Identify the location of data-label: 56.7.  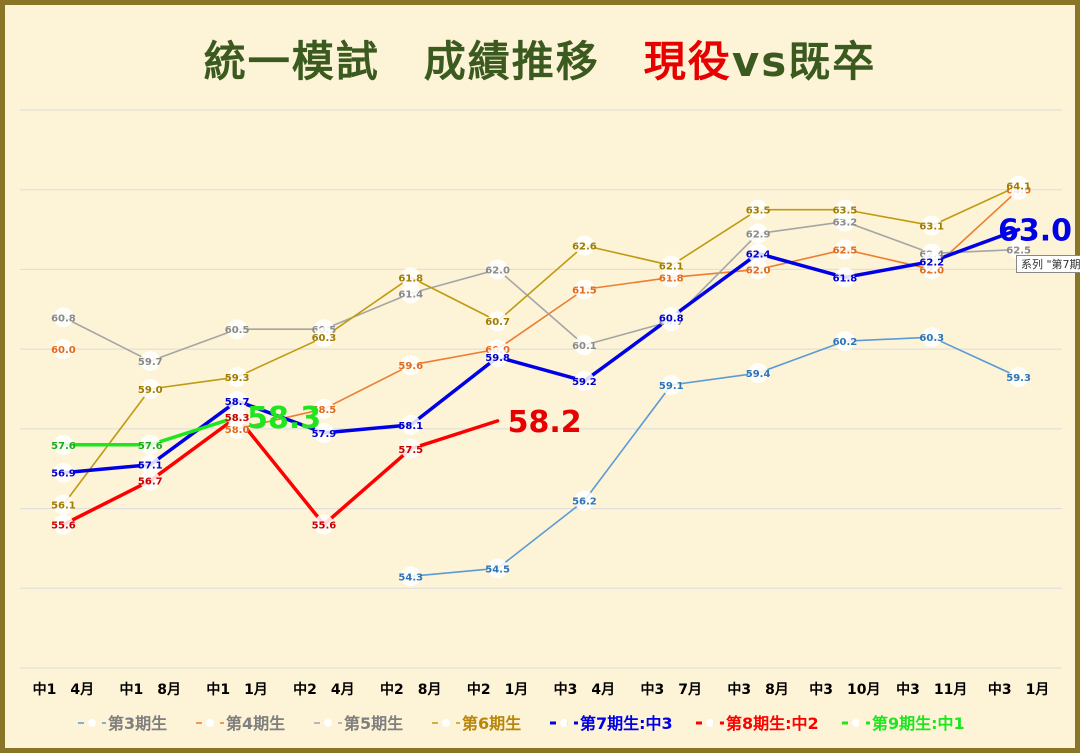
(150, 482).